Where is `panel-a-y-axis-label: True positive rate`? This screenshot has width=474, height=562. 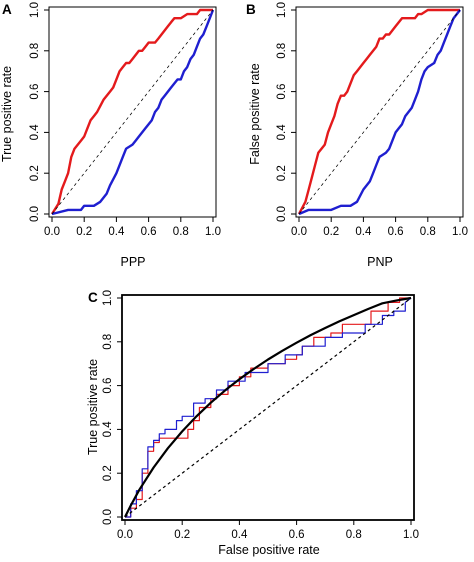 panel-a-y-axis-label: True positive rate is located at coordinates (7, 114).